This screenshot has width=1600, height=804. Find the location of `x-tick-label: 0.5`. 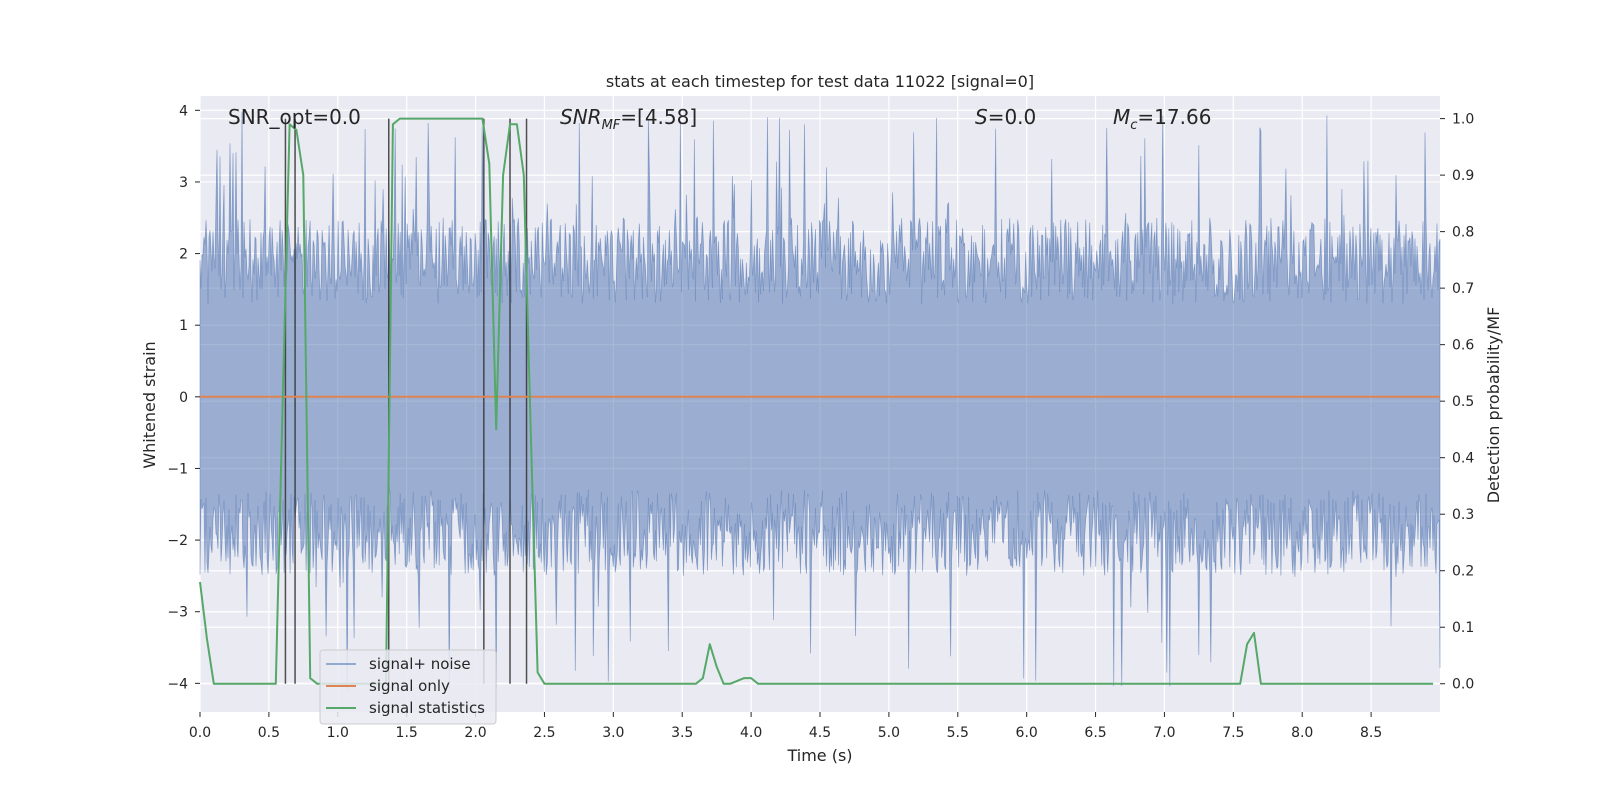

x-tick-label: 0.5 is located at coordinates (269, 733).